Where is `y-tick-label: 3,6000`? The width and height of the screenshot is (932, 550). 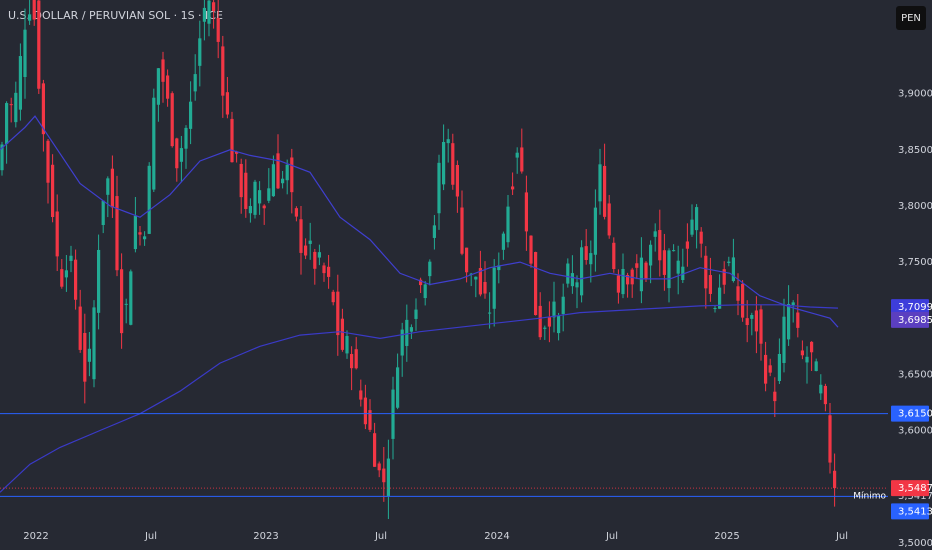
y-tick-label: 3,6000 is located at coordinates (915, 431).